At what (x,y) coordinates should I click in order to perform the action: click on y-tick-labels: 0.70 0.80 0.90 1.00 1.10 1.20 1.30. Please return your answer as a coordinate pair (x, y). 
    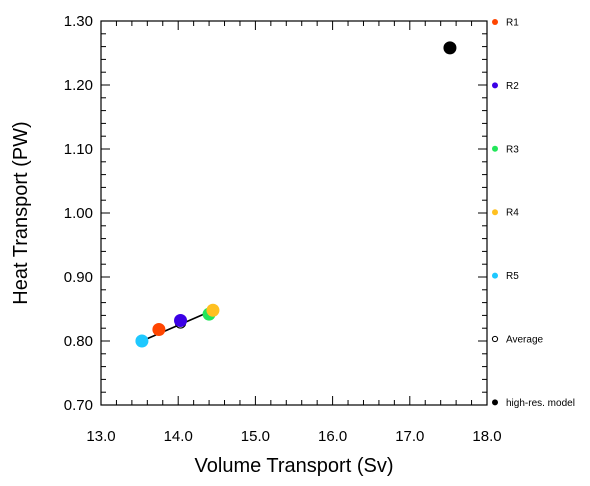
    Looking at the image, I should click on (78, 213).